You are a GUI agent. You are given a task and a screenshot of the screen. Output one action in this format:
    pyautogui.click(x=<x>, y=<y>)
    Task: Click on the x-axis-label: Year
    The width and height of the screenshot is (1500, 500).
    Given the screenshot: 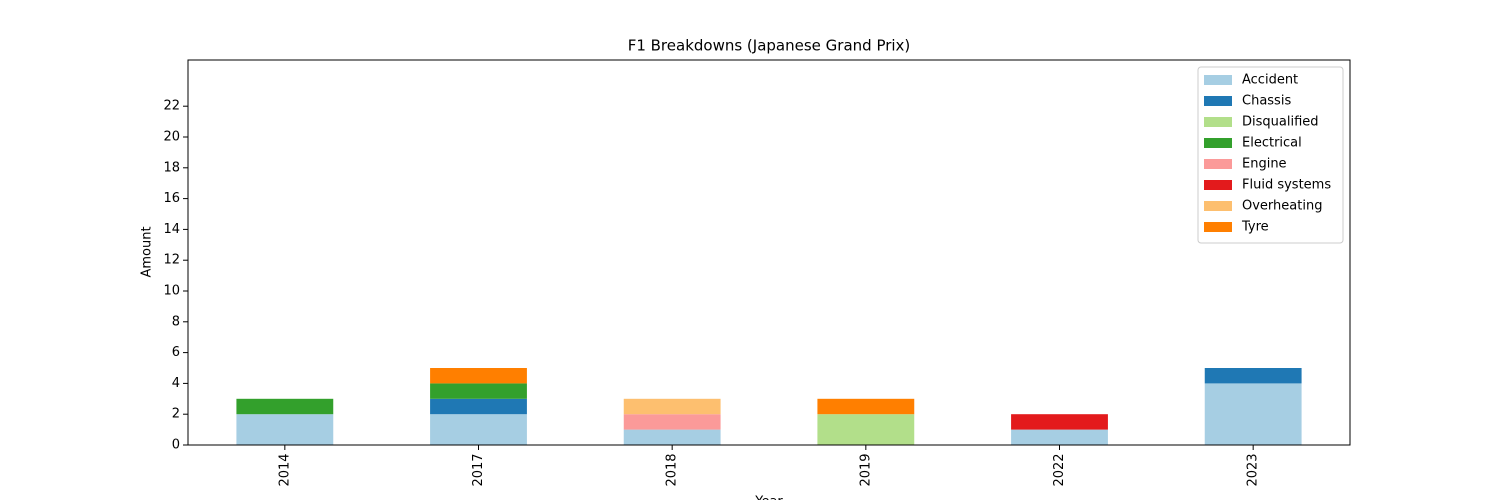 What is the action you would take?
    pyautogui.click(x=768, y=497)
    